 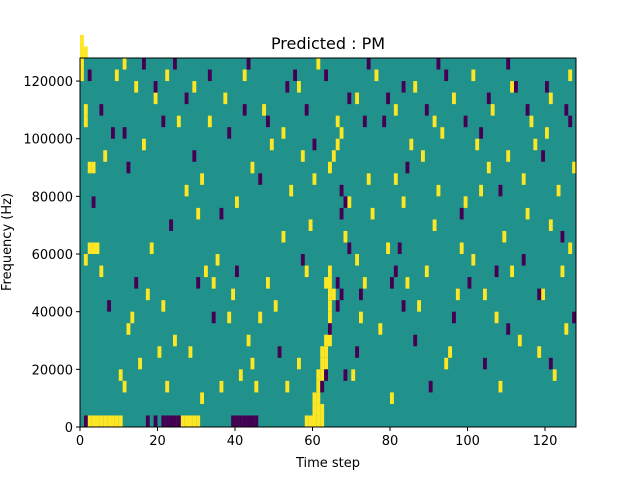 I want to click on y-axis: 0 20000 40000 60000 80000 100000 120000, so click(x=51, y=255).